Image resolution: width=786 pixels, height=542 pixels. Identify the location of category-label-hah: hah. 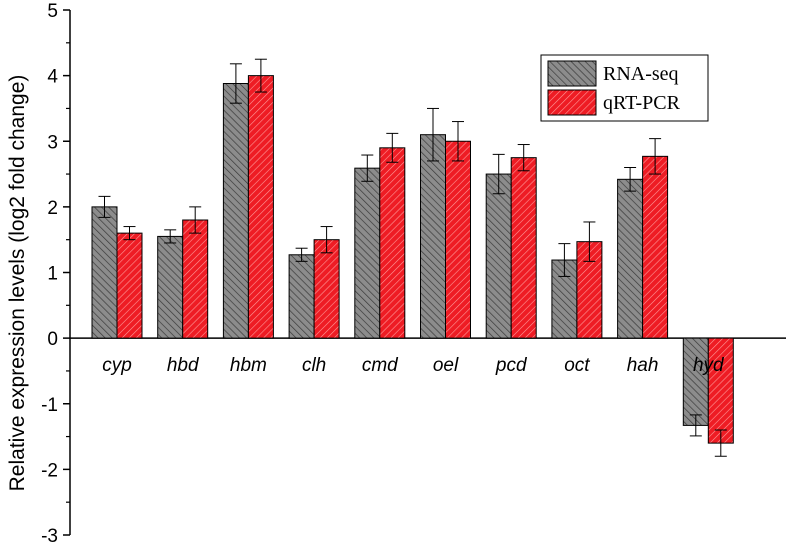
(643, 365).